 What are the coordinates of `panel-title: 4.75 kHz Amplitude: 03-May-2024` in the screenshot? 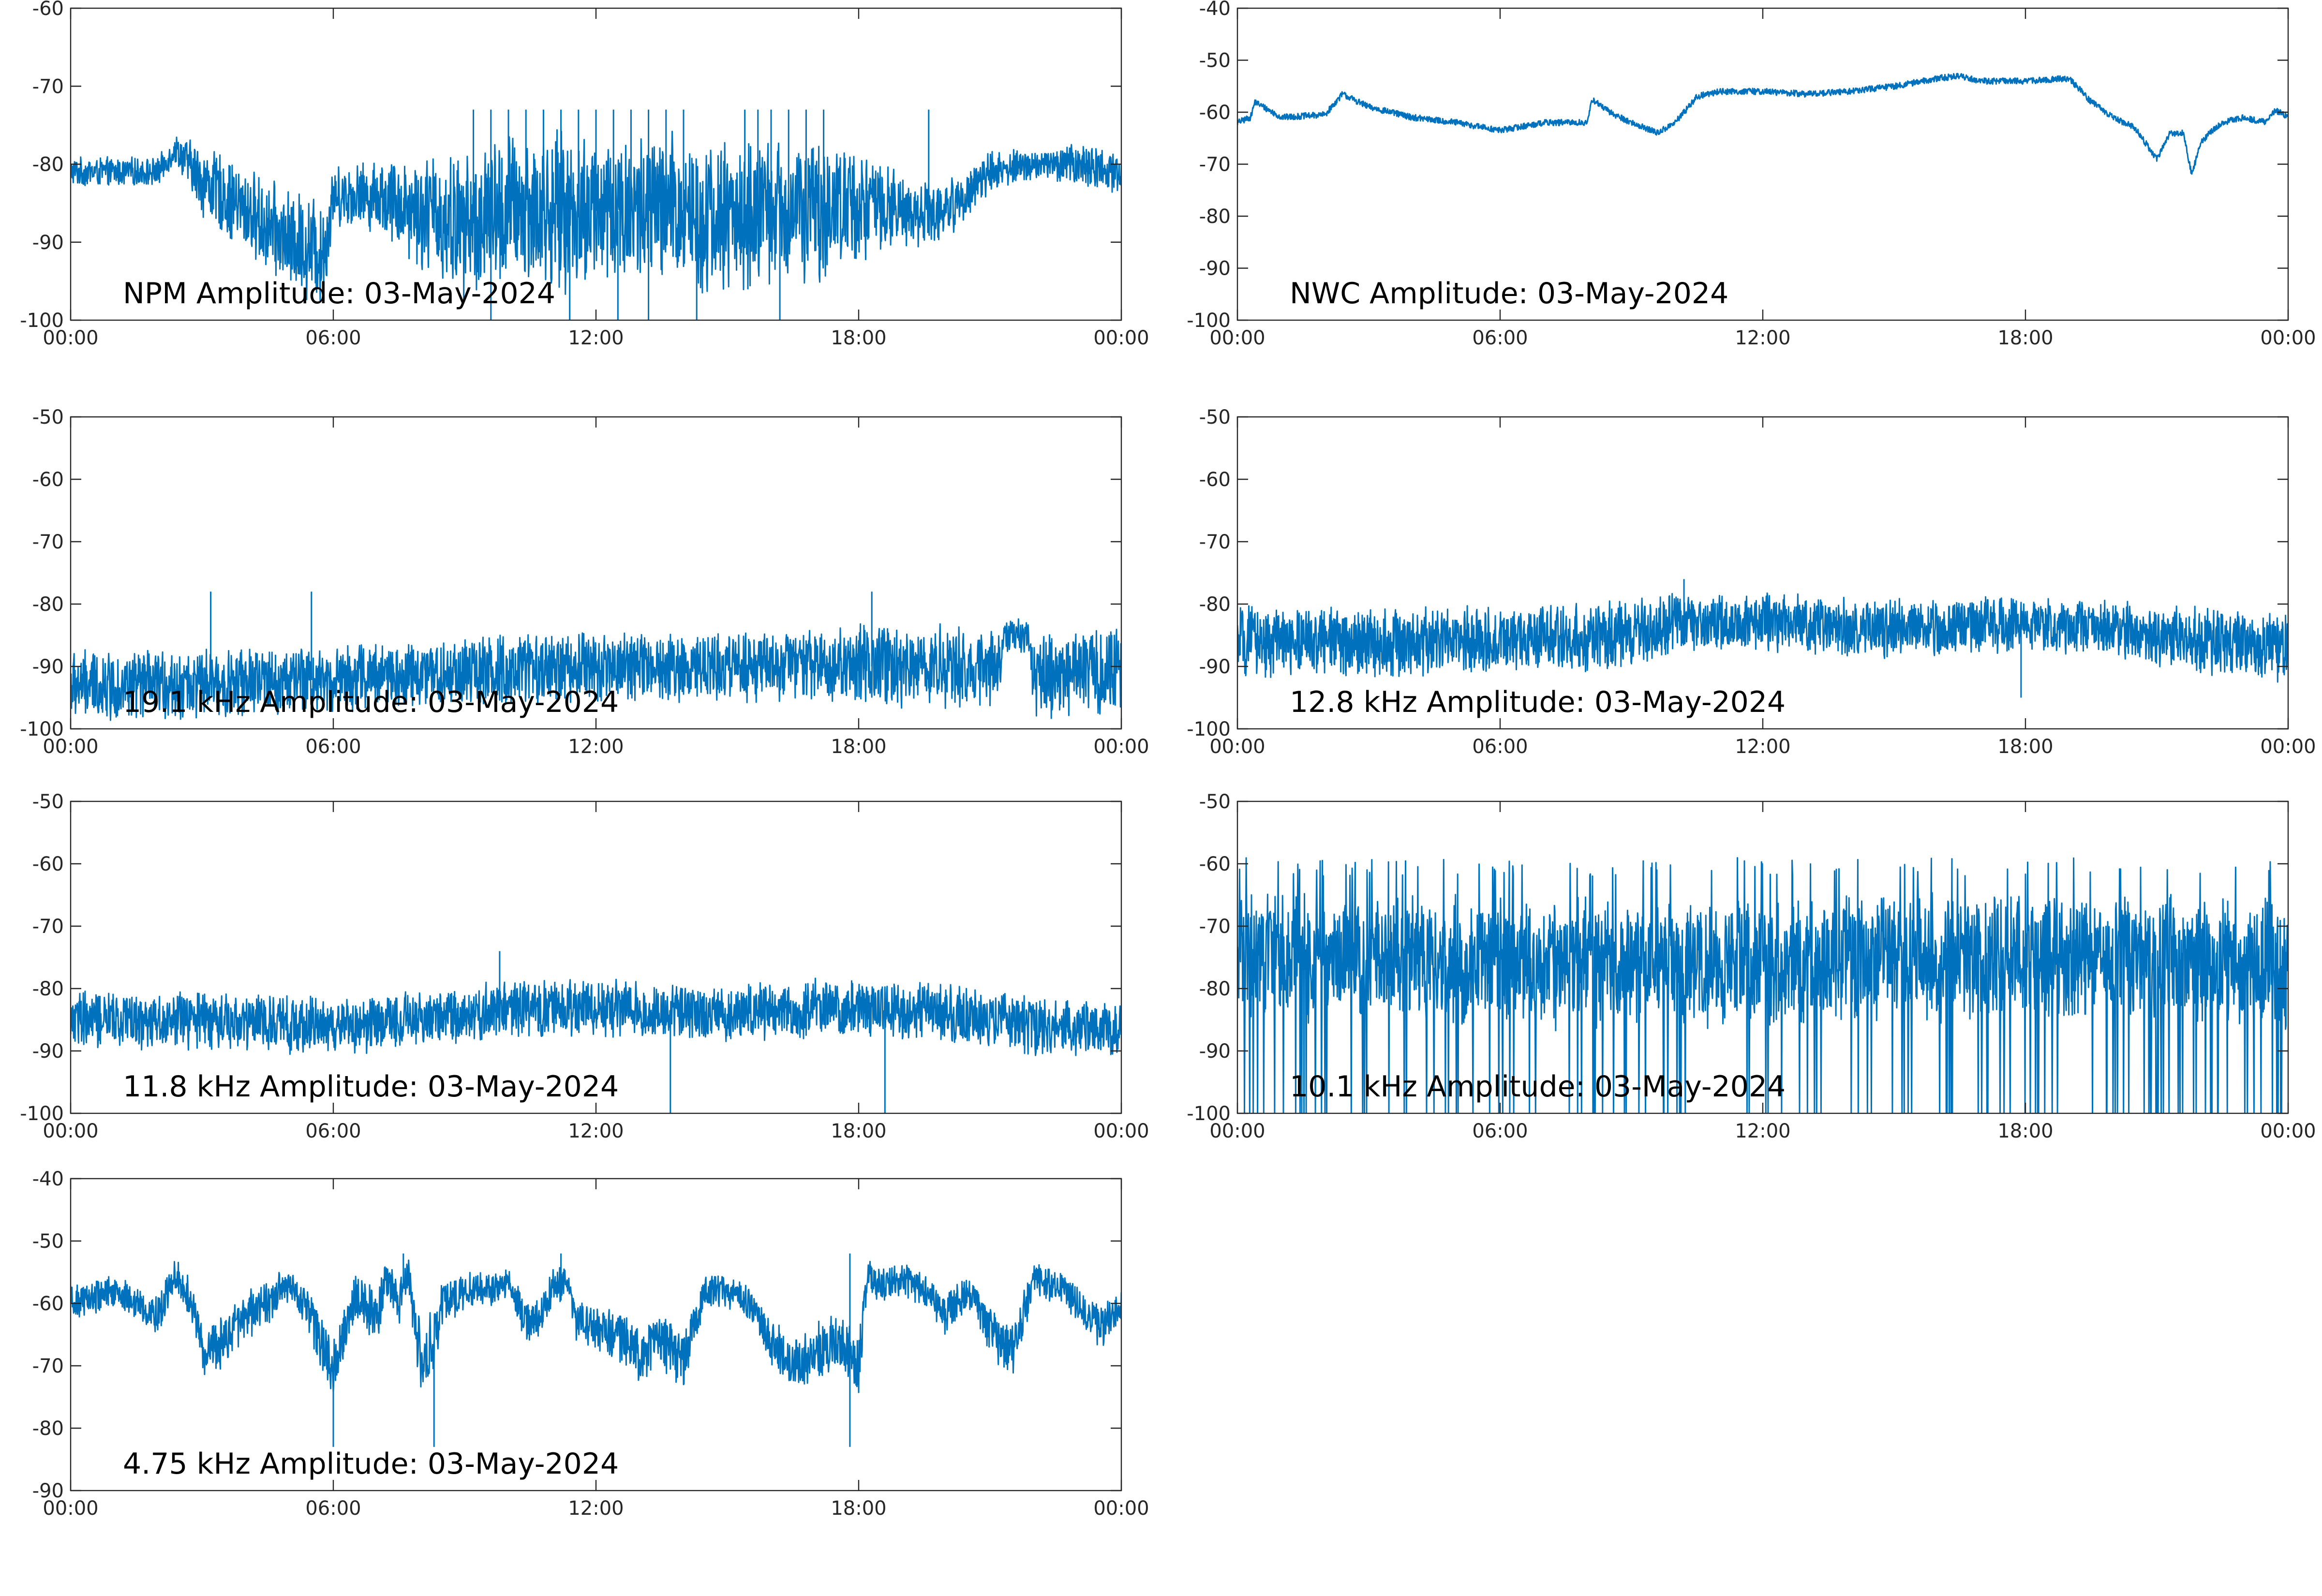 It's located at (371, 1464).